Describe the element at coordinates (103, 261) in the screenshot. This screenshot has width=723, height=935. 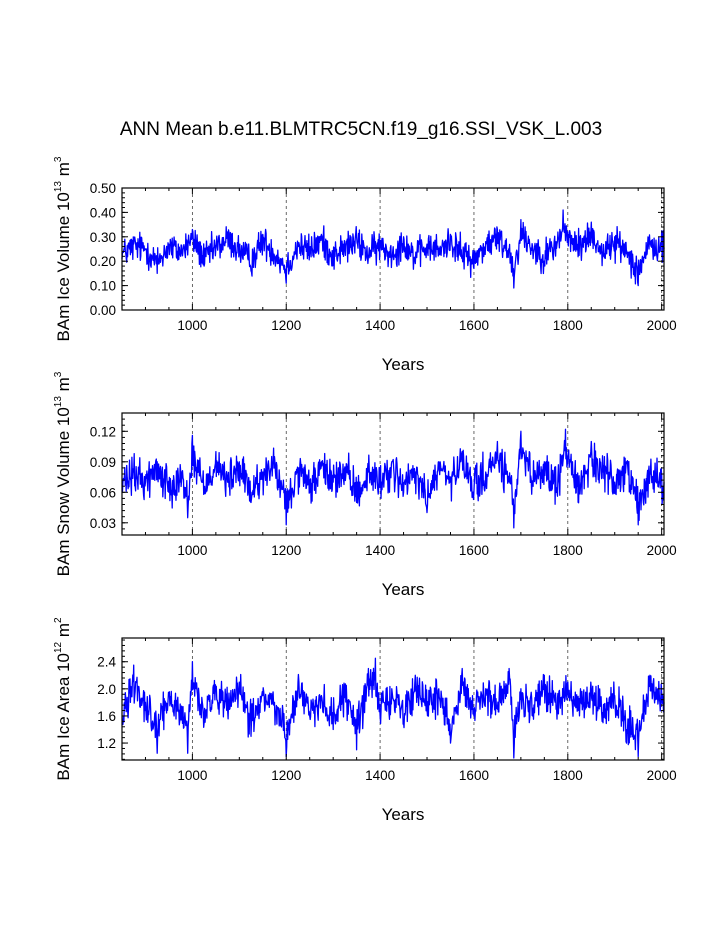
I see `y-tick-label: 0.20` at that location.